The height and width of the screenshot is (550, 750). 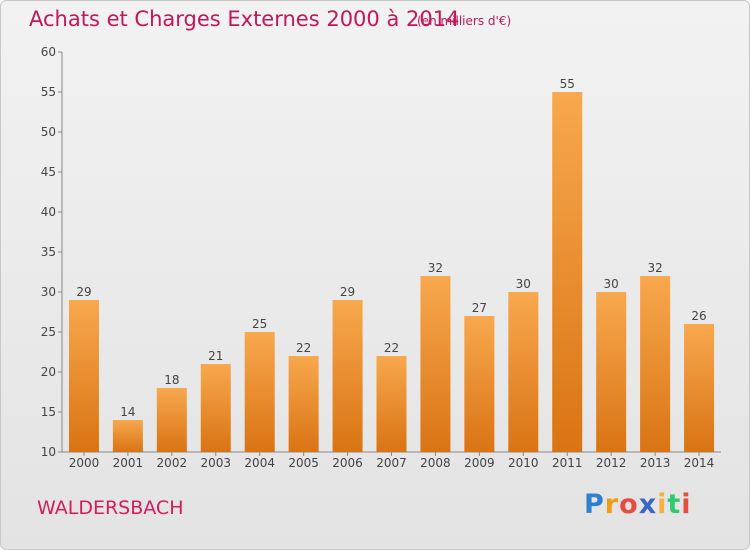 What do you see at coordinates (128, 463) in the screenshot?
I see `x-tick-label: 2001` at bounding box center [128, 463].